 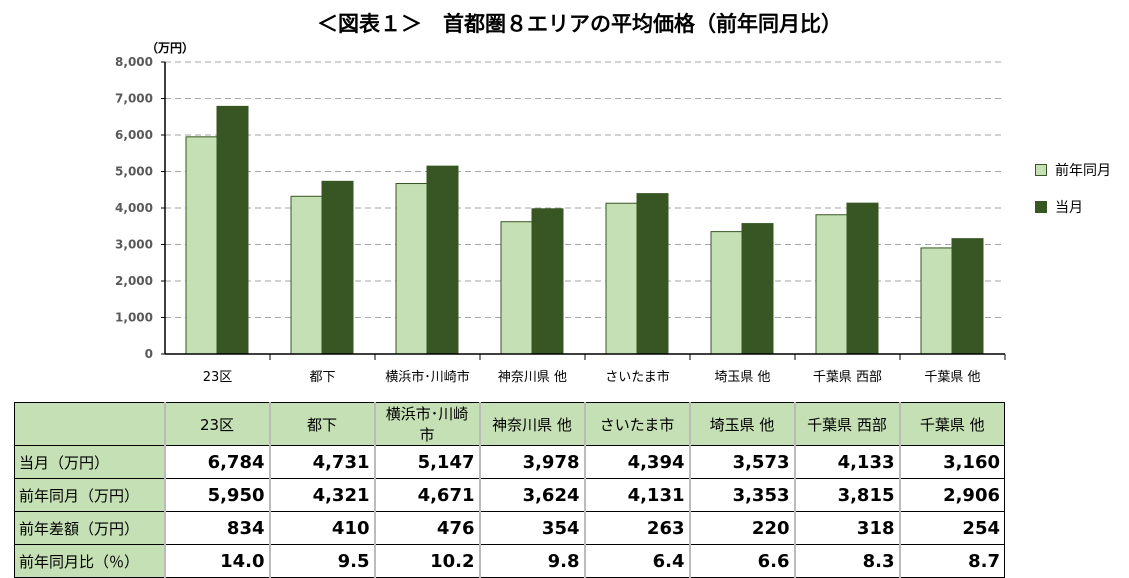 What do you see at coordinates (89, 495) in the screenshot?
I see `row-label: 前年同月（万円）` at bounding box center [89, 495].